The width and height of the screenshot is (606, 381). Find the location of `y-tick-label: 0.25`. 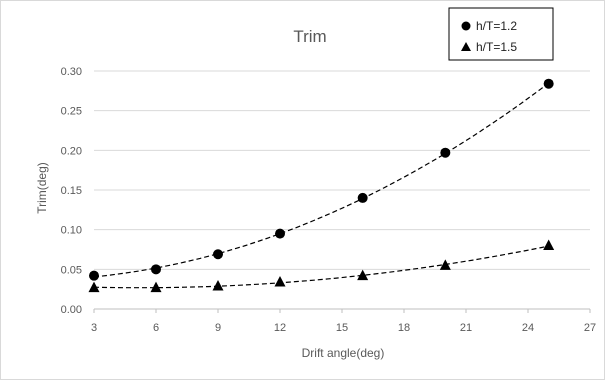

y-tick-label: 0.25 is located at coordinates (71, 112).